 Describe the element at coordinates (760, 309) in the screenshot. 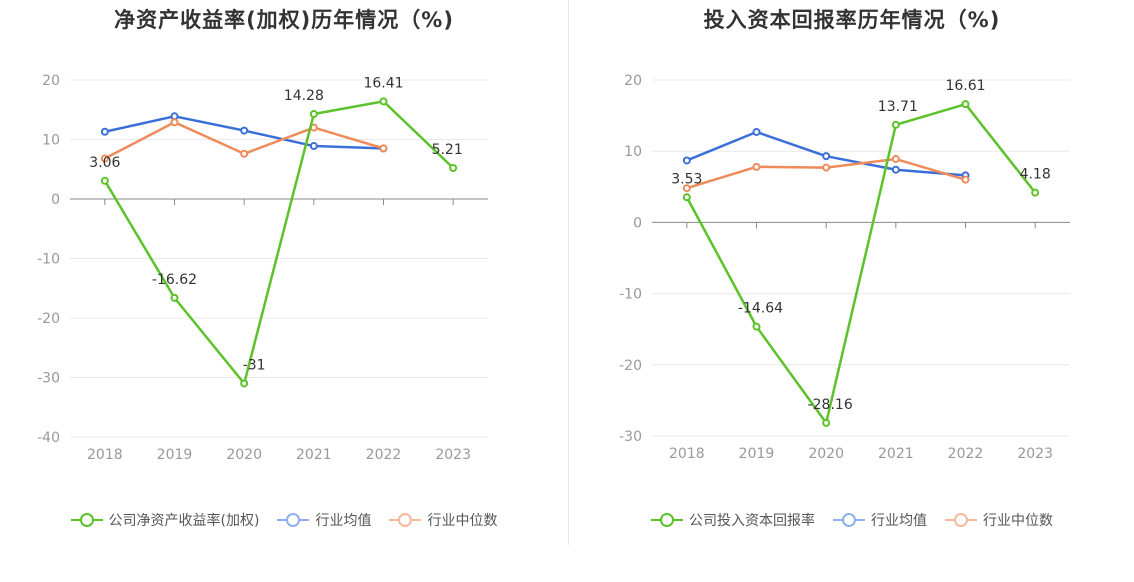

I see `data-label: -14.64` at that location.